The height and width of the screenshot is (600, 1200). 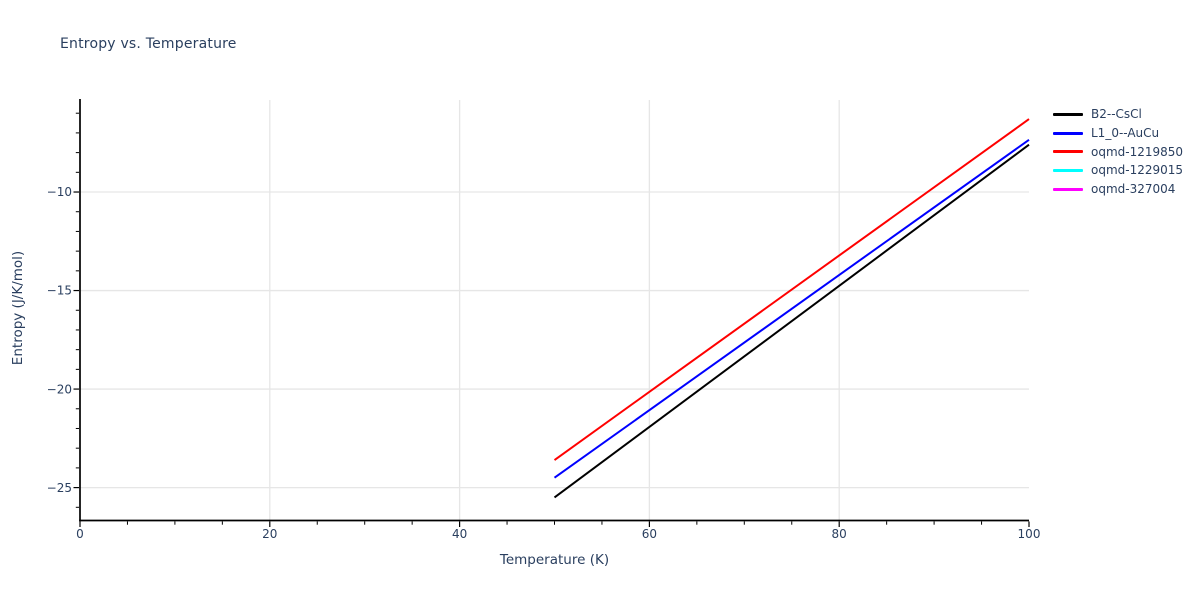 I want to click on x-tick-label: 40, so click(x=459, y=534).